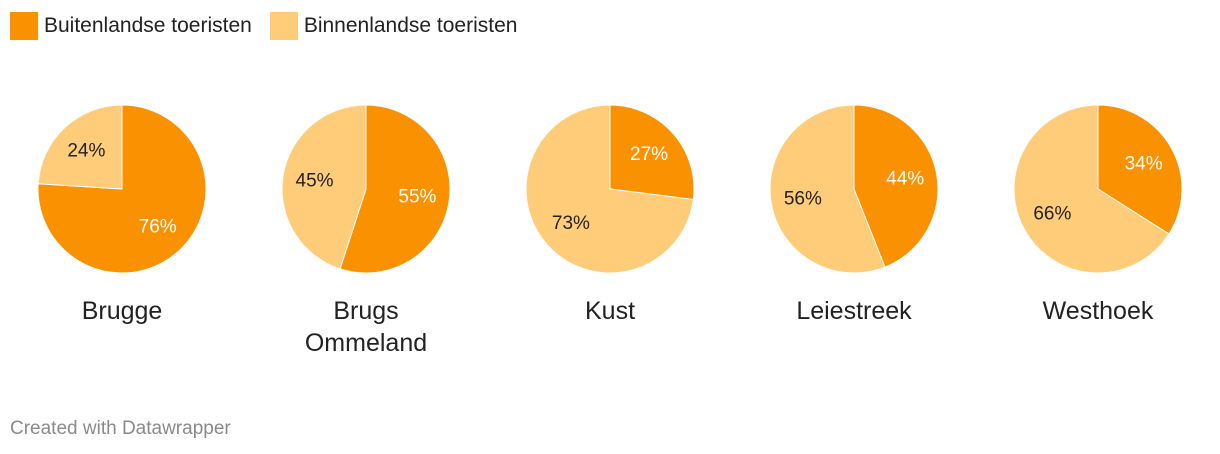  Describe the element at coordinates (610, 311) in the screenshot. I see `pie-title: Kust` at that location.